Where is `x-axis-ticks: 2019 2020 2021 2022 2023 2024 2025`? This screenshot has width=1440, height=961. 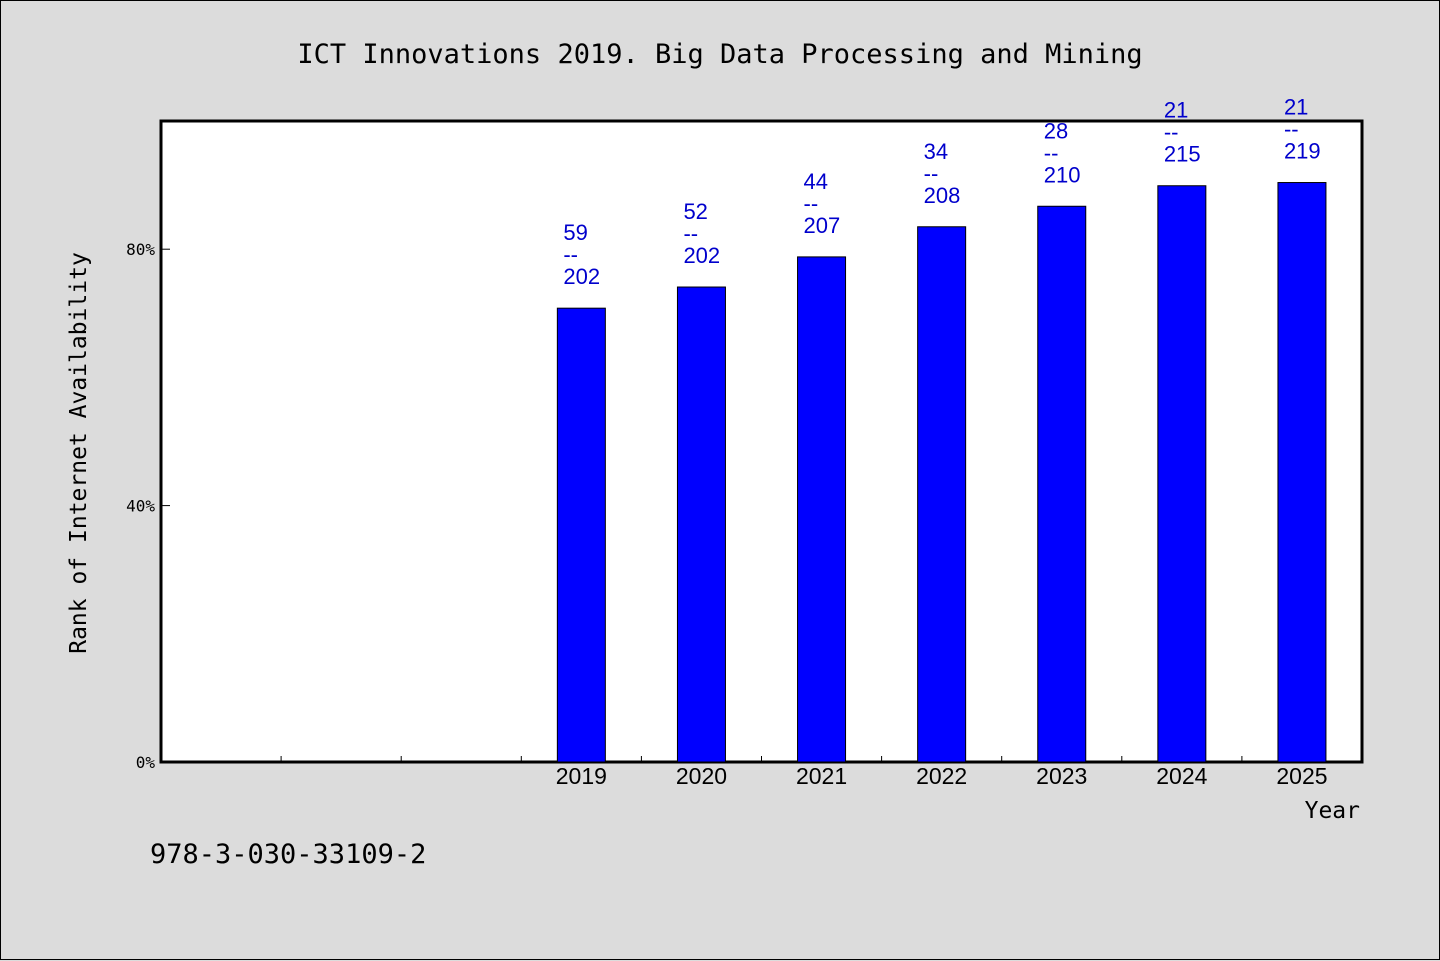
x-axis-ticks: 2019 2020 2021 2022 2023 2024 2025 is located at coordinates (804, 772).